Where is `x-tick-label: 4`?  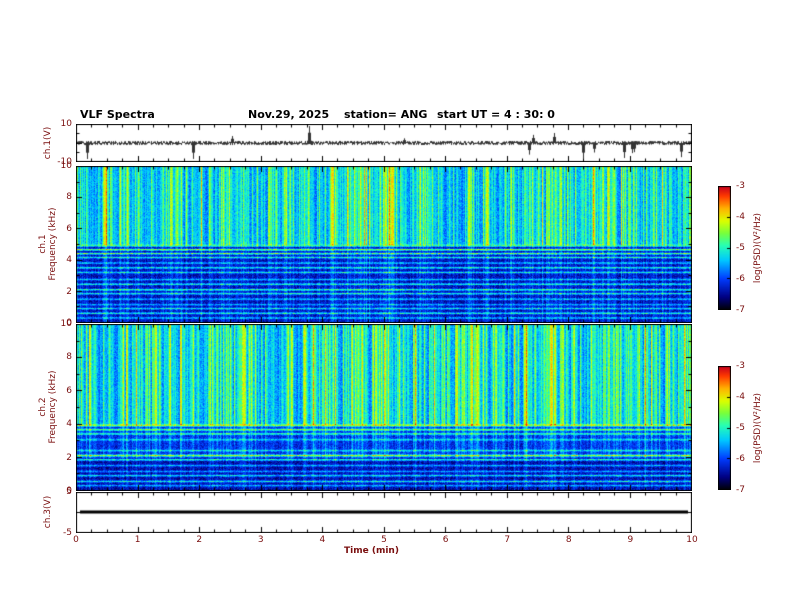 x-tick-label: 4 is located at coordinates (322, 540).